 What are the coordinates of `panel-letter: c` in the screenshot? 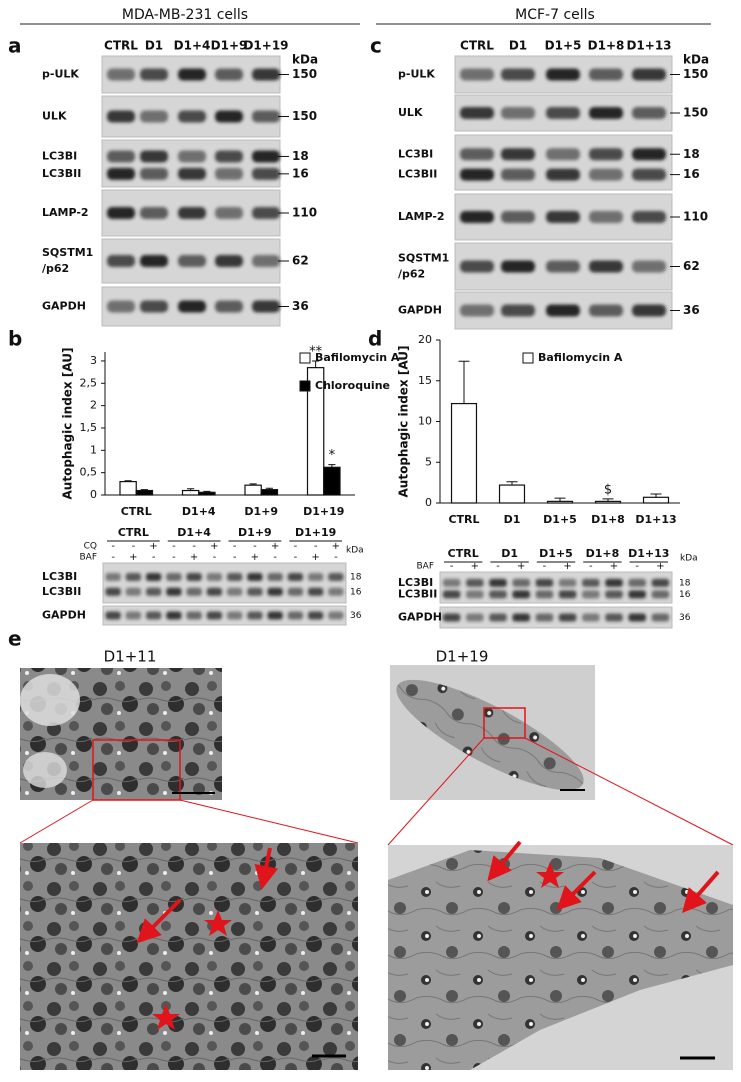 It's located at (376, 46).